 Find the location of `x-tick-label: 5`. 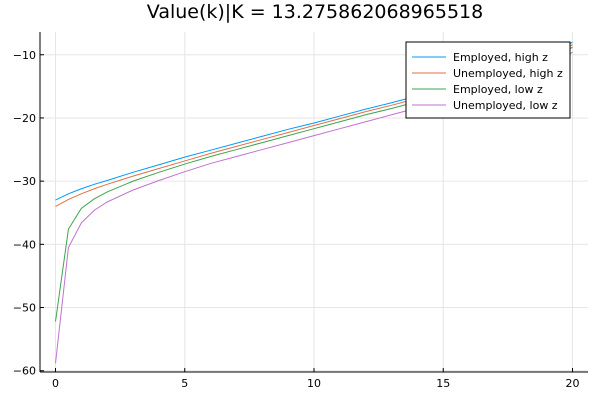

x-tick-label: 5 is located at coordinates (184, 383).